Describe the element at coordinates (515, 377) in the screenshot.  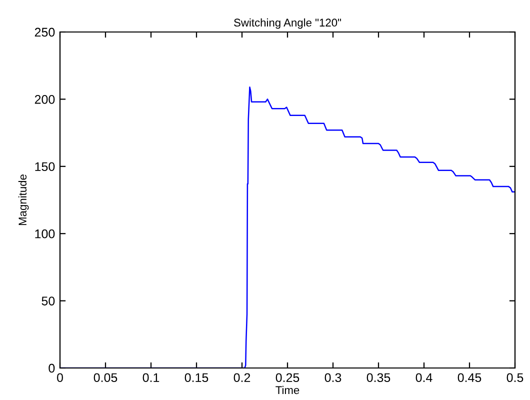
I see `x-tick-label: 0.5` at that location.